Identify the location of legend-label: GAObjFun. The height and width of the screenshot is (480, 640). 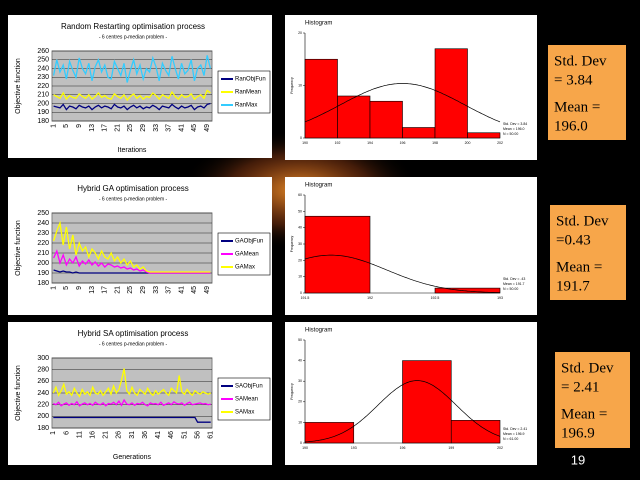
(249, 242).